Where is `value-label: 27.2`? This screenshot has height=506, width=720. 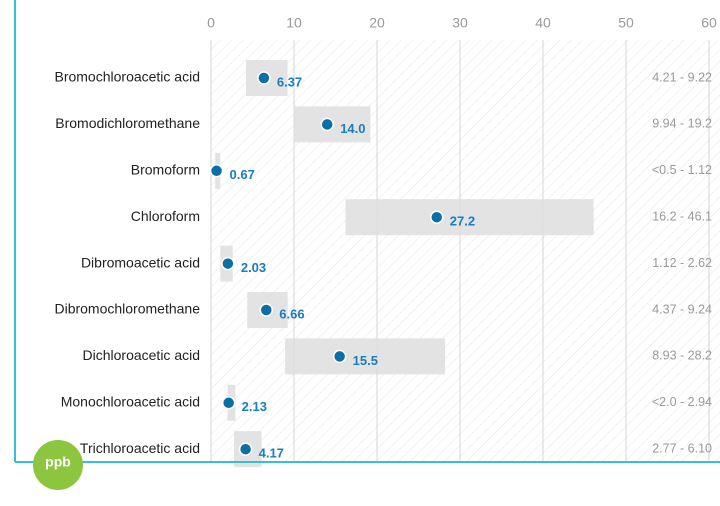
value-label: 27.2 is located at coordinates (462, 221).